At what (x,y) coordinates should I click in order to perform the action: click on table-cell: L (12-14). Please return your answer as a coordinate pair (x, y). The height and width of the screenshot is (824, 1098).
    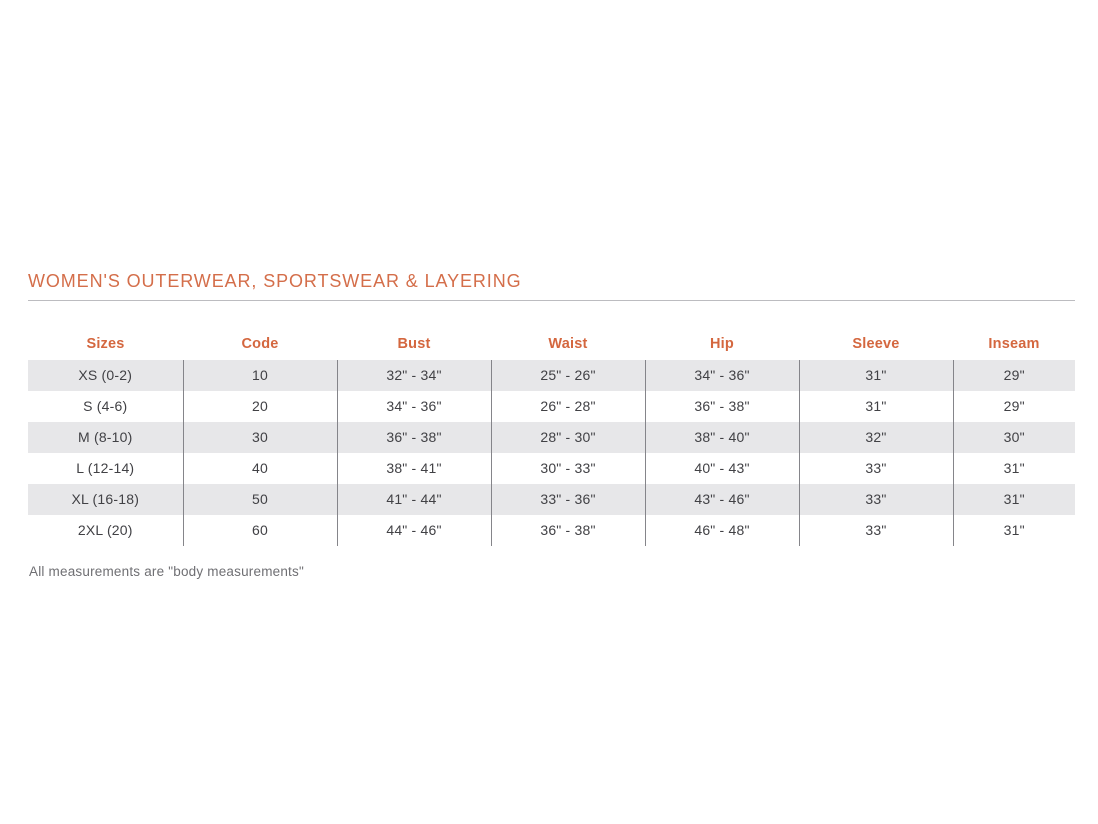
    Looking at the image, I should click on (105, 468).